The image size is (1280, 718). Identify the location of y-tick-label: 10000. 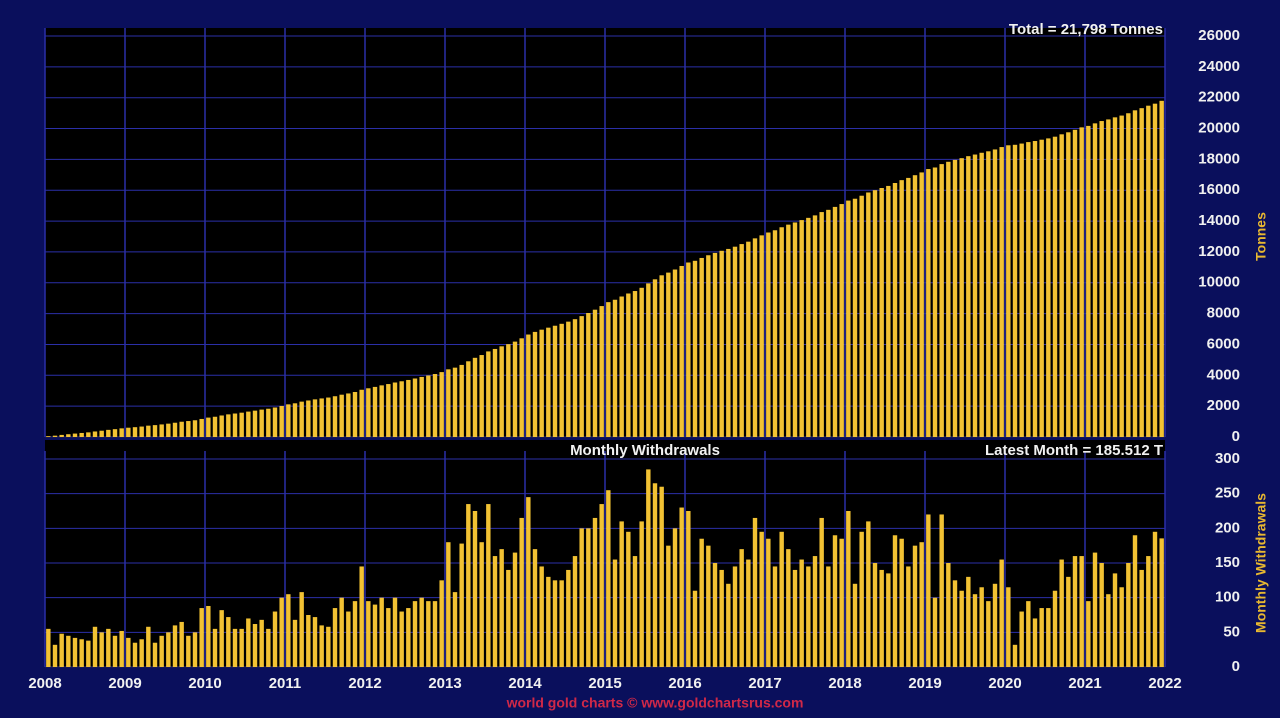
(1219, 282).